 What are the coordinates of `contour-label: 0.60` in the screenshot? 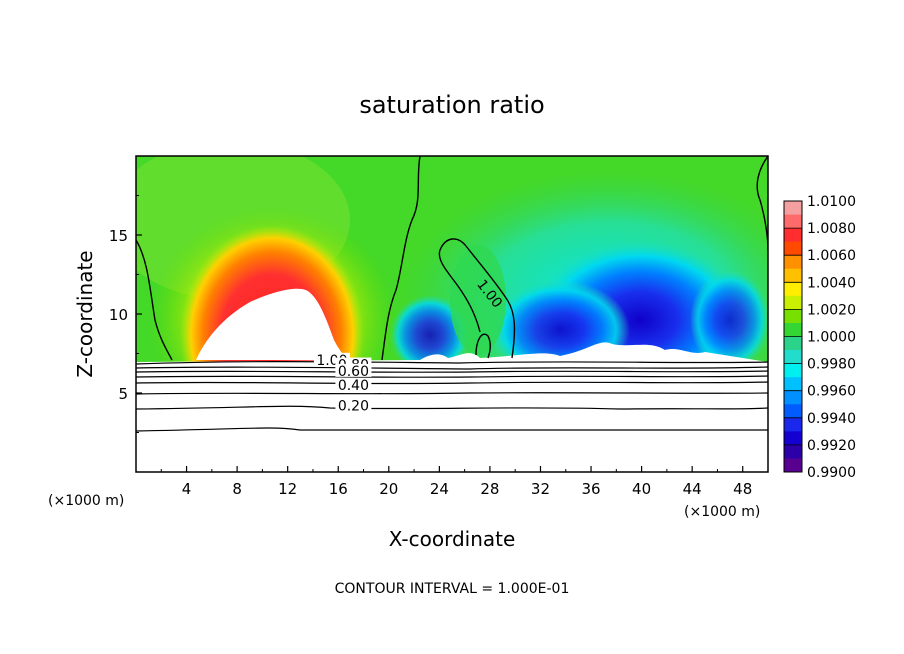 It's located at (353, 372).